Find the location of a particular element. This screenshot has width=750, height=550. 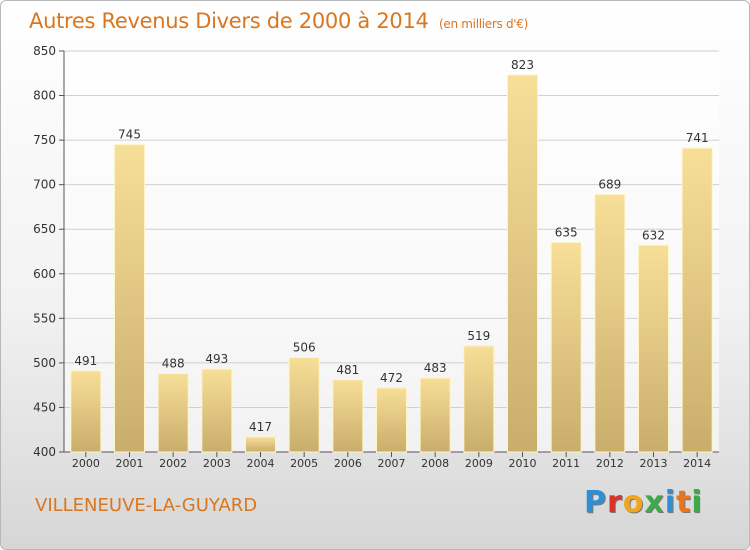

y-tick-label: 850 is located at coordinates (44, 51).